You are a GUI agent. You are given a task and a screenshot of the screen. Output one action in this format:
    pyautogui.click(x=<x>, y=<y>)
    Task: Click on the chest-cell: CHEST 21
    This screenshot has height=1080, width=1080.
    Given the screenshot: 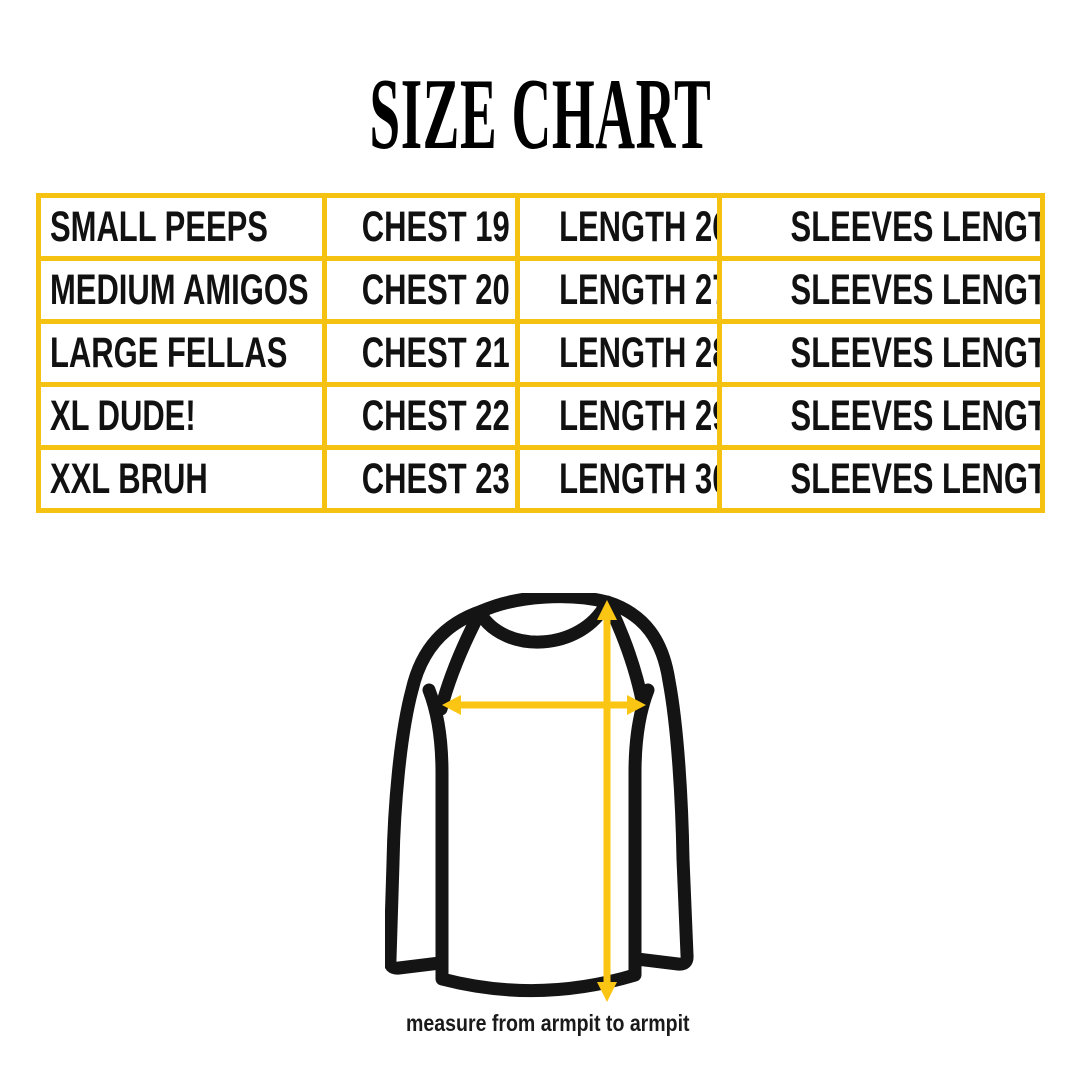 What is the action you would take?
    pyautogui.click(x=420, y=353)
    